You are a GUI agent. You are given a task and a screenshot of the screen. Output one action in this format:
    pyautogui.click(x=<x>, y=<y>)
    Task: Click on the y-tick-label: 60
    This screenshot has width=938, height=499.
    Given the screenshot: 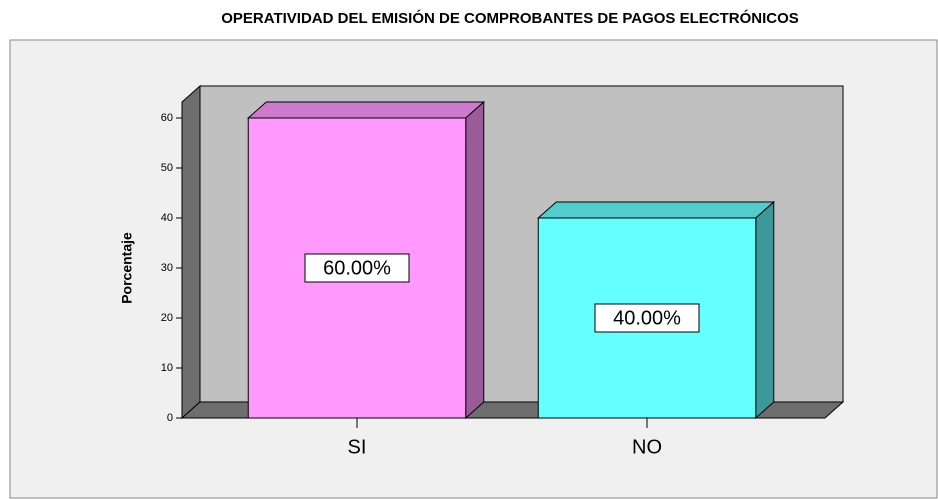 What is the action you would take?
    pyautogui.click(x=167, y=118)
    